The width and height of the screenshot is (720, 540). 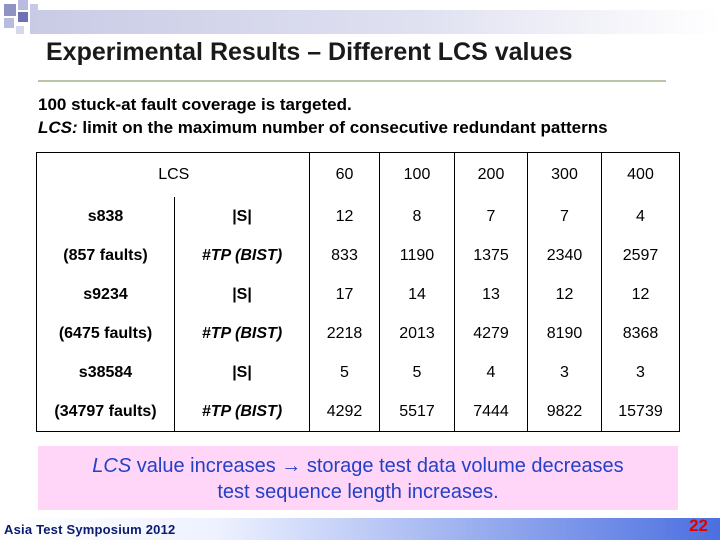 What do you see at coordinates (58, 127) in the screenshot?
I see `intro-line-2-term: LCS:` at bounding box center [58, 127].